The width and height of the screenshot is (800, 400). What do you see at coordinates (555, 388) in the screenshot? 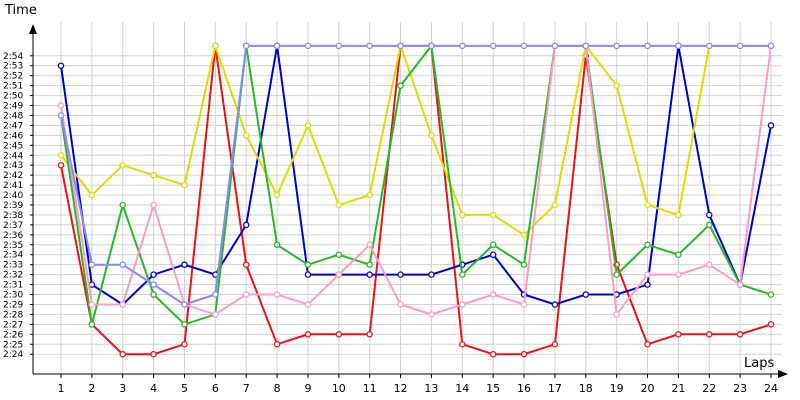
I see `x-tick-label: 17` at bounding box center [555, 388].